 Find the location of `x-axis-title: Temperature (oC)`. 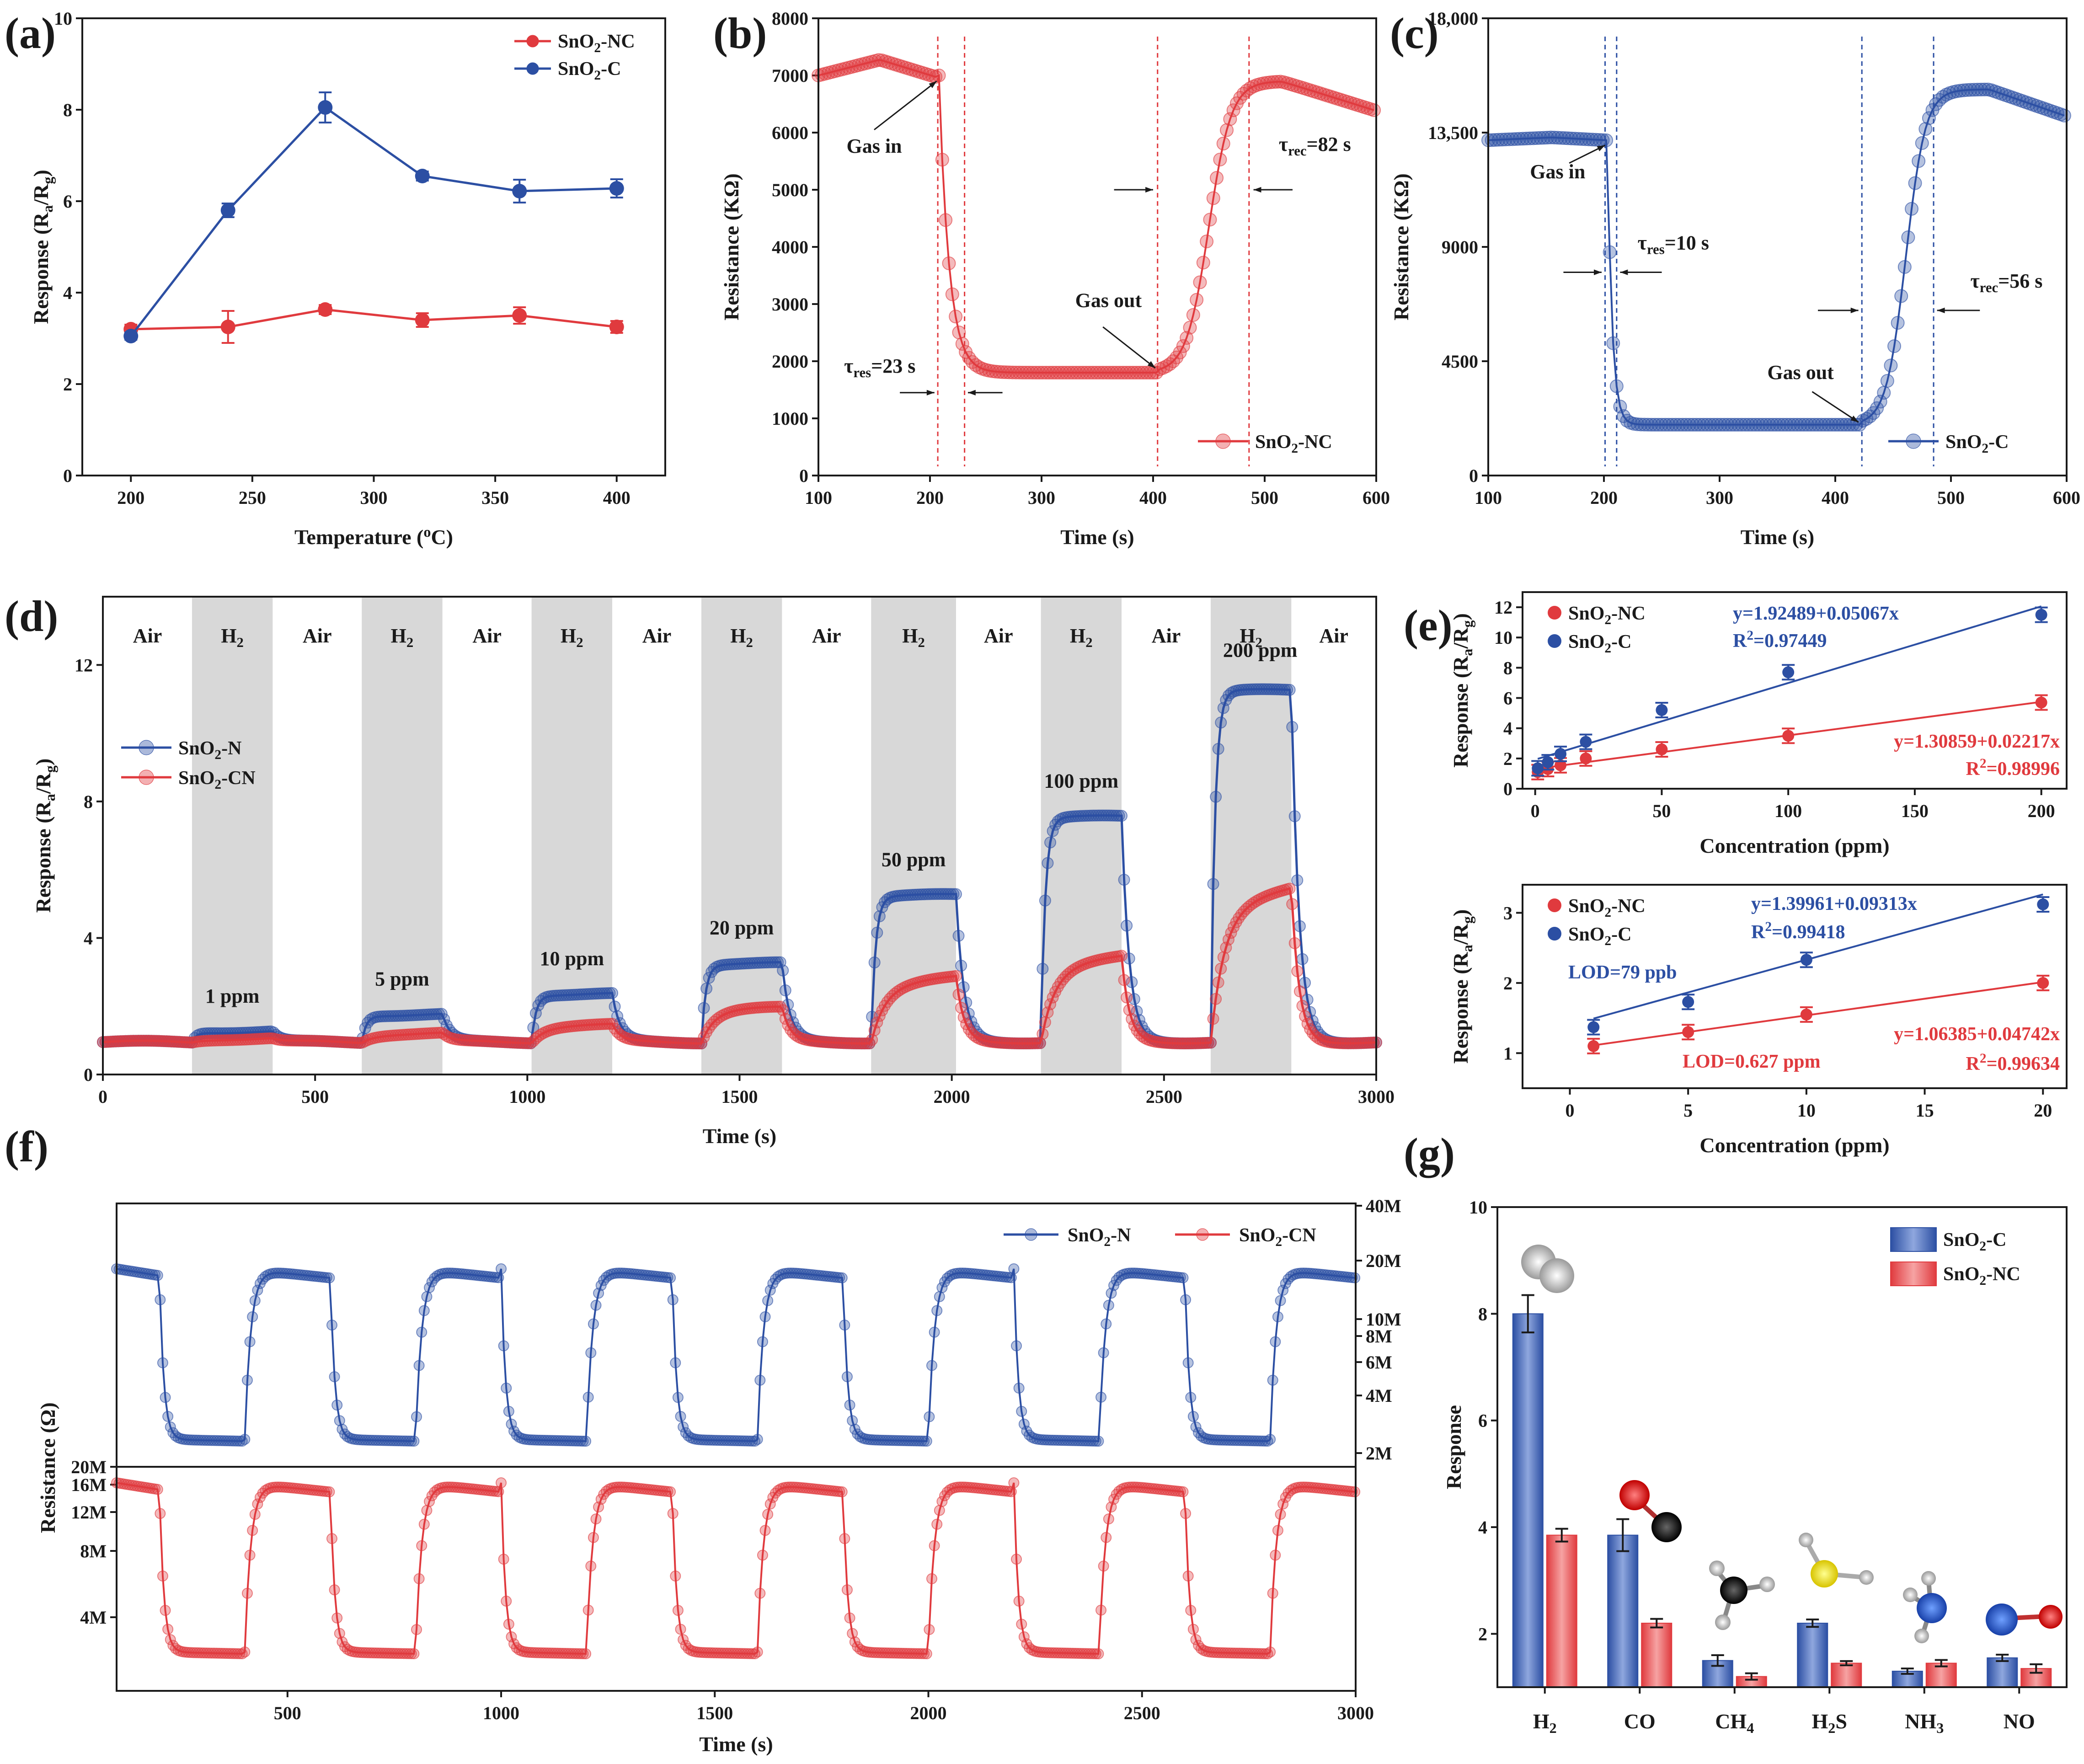

x-axis-title: Temperature (oC) is located at coordinates (373, 536).